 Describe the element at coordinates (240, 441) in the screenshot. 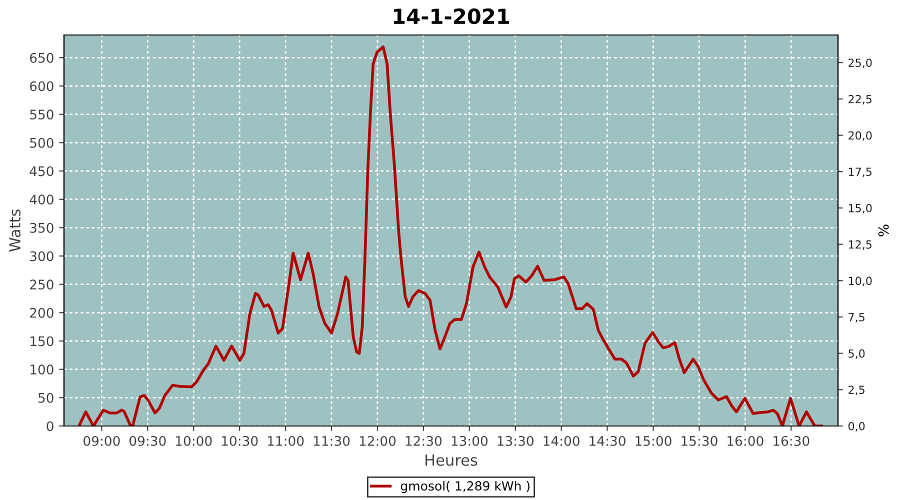

I see `x-tick-label: 10:30` at that location.